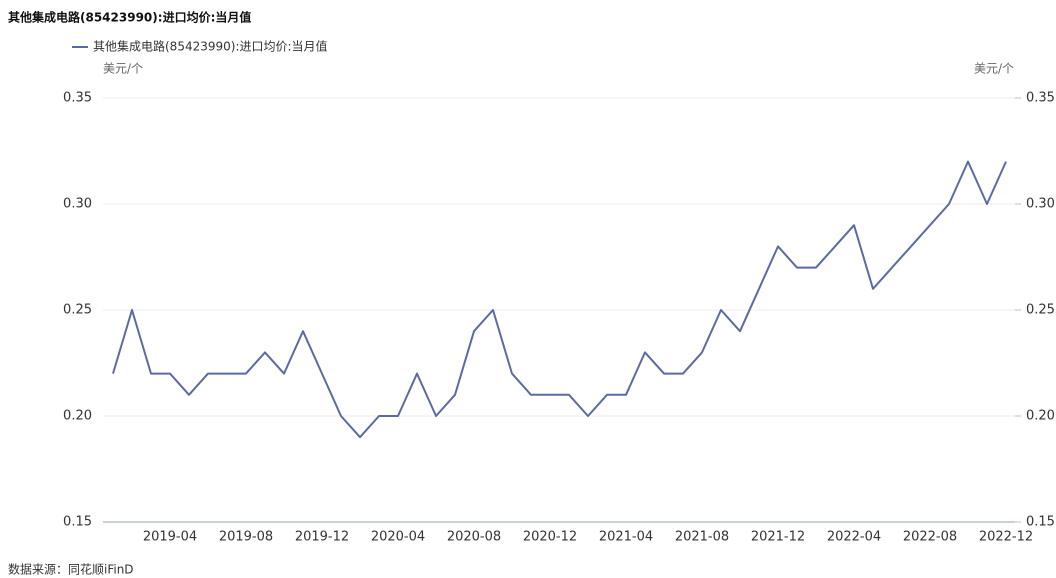  I want to click on source: 数据来源：同花顺iFinD, so click(71, 569).